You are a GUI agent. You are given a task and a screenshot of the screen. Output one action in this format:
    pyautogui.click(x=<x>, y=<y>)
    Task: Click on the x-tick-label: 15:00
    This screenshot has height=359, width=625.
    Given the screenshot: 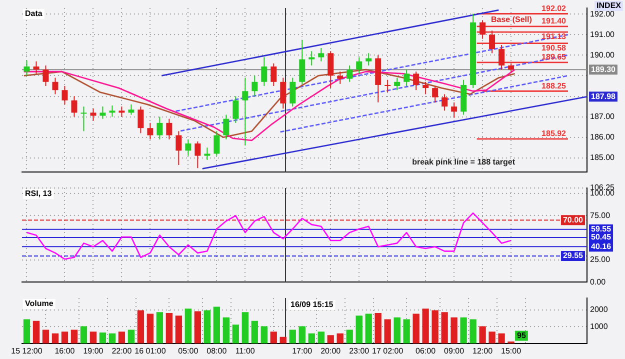 What is the action you would take?
    pyautogui.click(x=511, y=351)
    